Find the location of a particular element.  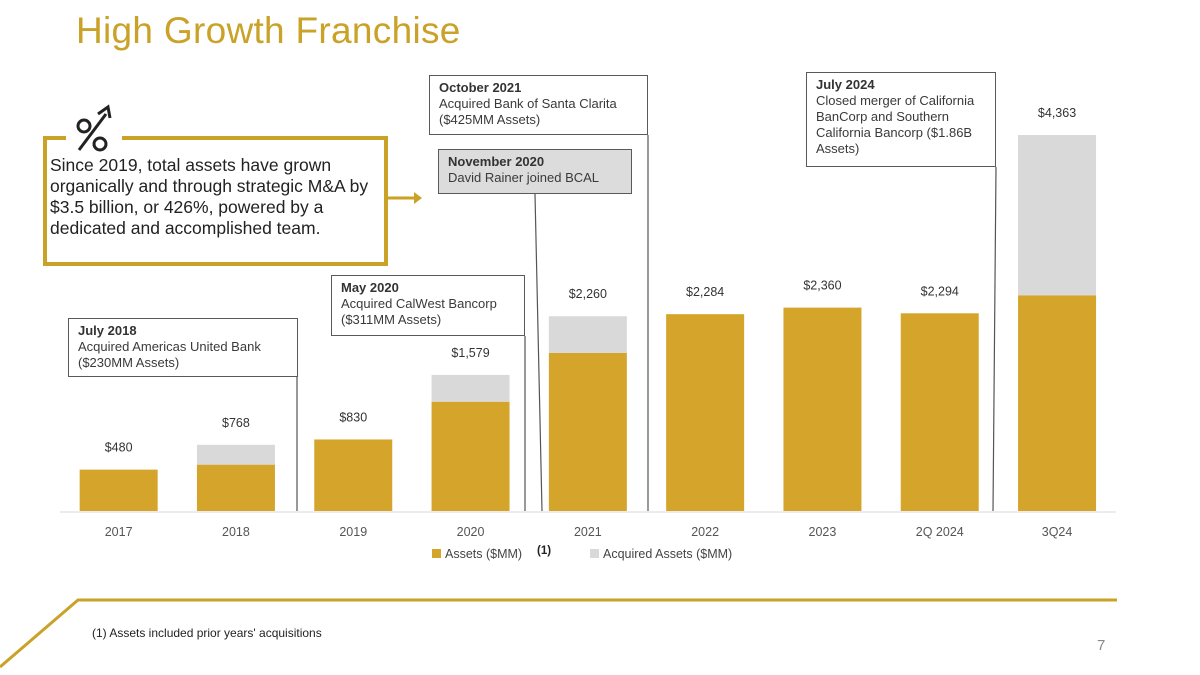

legend-swatch-acquired is located at coordinates (594, 553).